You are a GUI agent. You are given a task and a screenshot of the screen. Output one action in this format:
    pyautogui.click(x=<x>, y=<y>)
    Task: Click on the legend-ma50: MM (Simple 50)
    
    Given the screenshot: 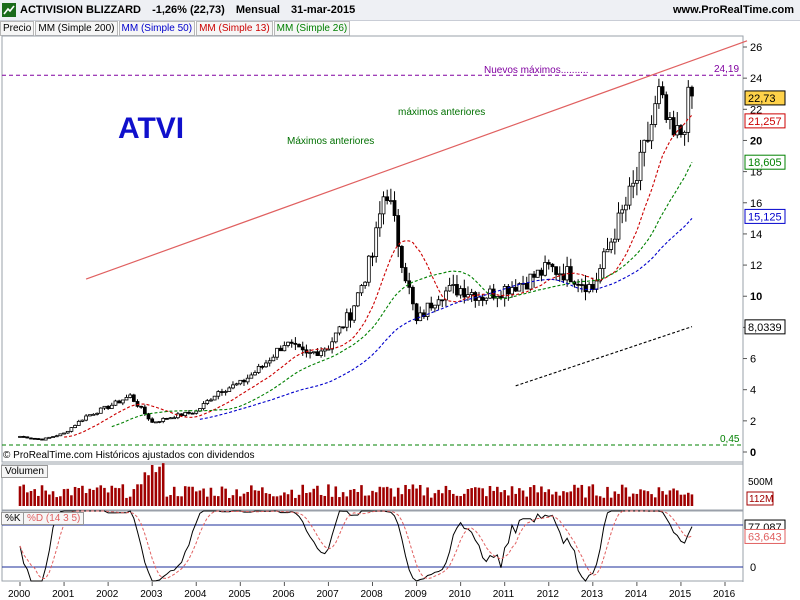 What is the action you would take?
    pyautogui.click(x=157, y=28)
    